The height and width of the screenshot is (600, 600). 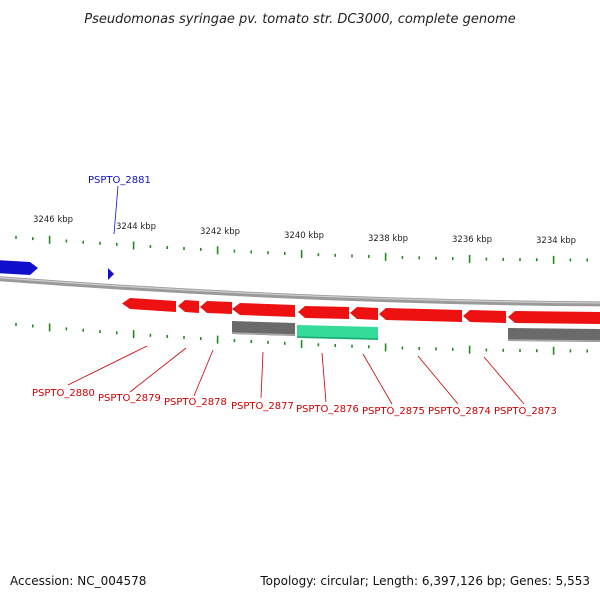 What do you see at coordinates (556, 241) in the screenshot?
I see `ruler-label: 3234 kbp` at bounding box center [556, 241].